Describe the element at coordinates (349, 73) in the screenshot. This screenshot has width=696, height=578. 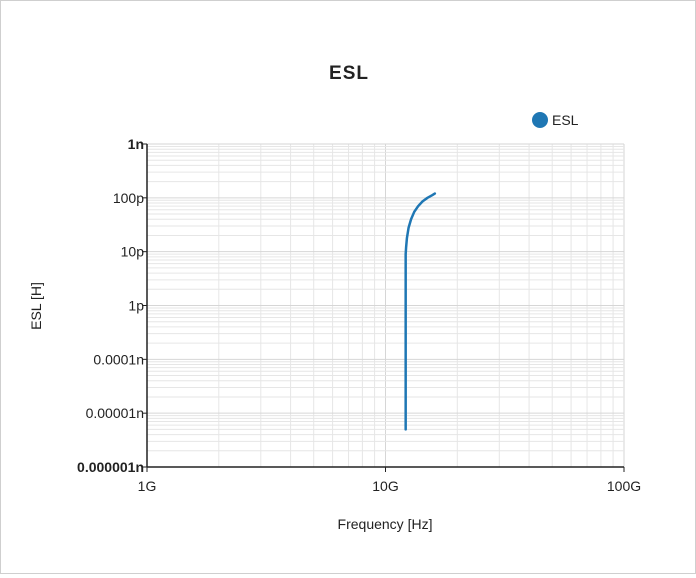
I see `chart-title: ESL` at that location.